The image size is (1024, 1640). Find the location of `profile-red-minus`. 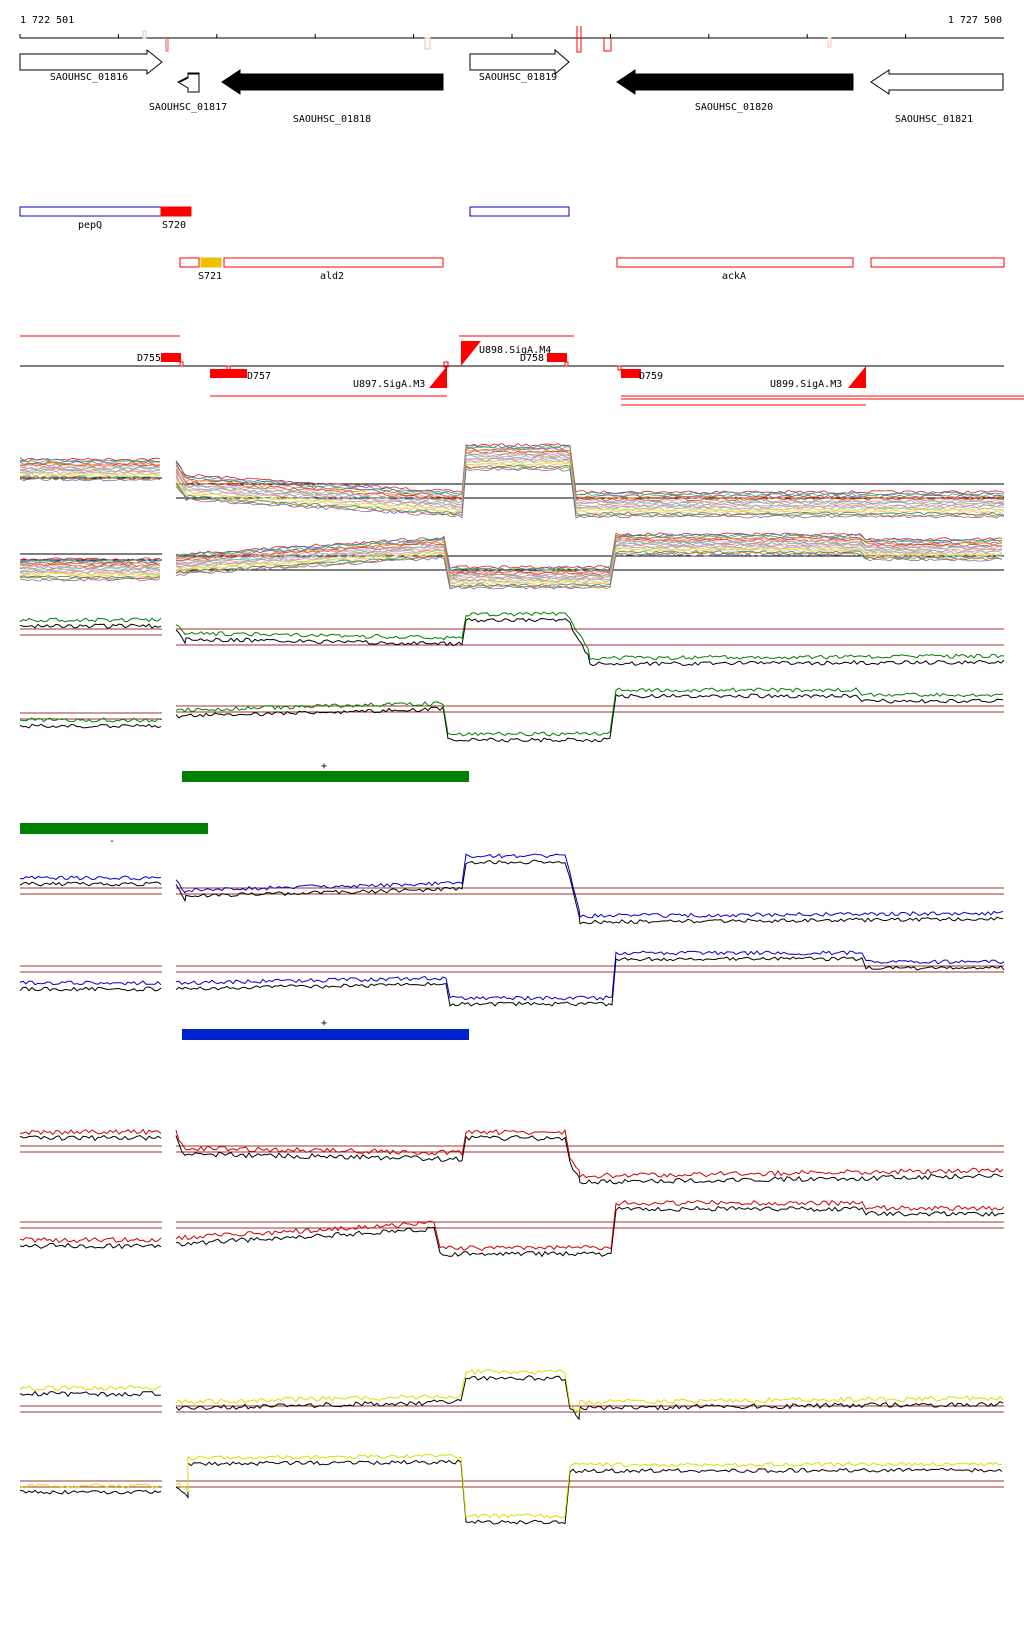

profile-red-minus is located at coordinates (512, 1228).